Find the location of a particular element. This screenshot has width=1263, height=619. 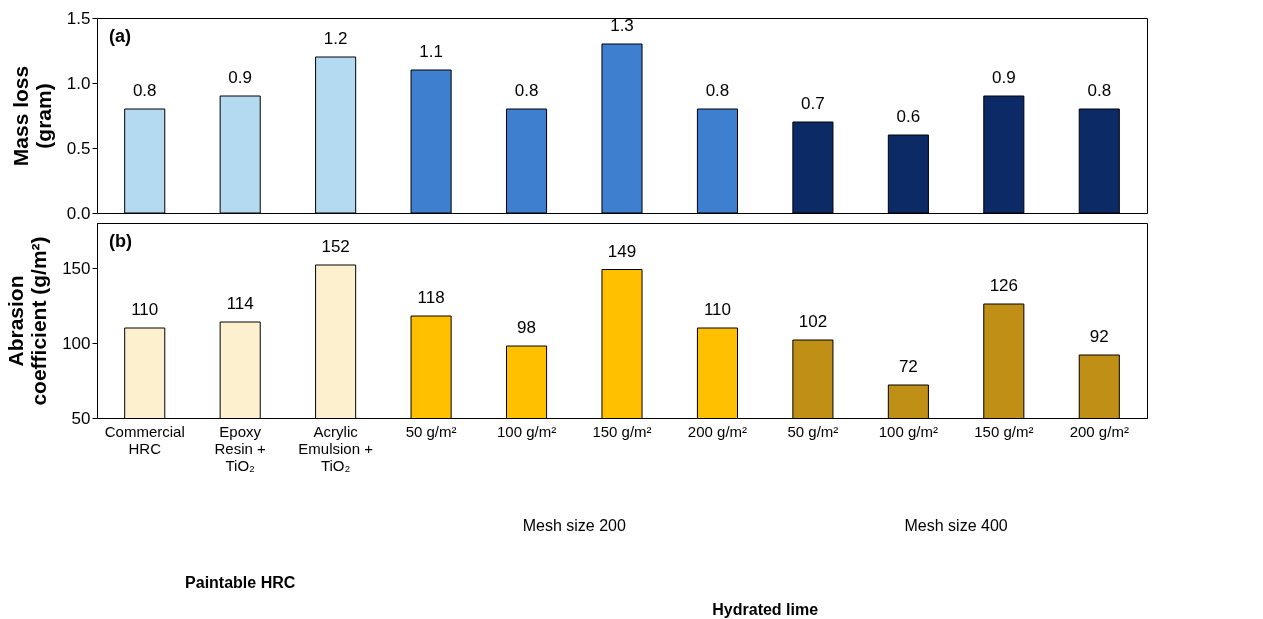

y-tick-label: 0.0 is located at coordinates (78, 213).